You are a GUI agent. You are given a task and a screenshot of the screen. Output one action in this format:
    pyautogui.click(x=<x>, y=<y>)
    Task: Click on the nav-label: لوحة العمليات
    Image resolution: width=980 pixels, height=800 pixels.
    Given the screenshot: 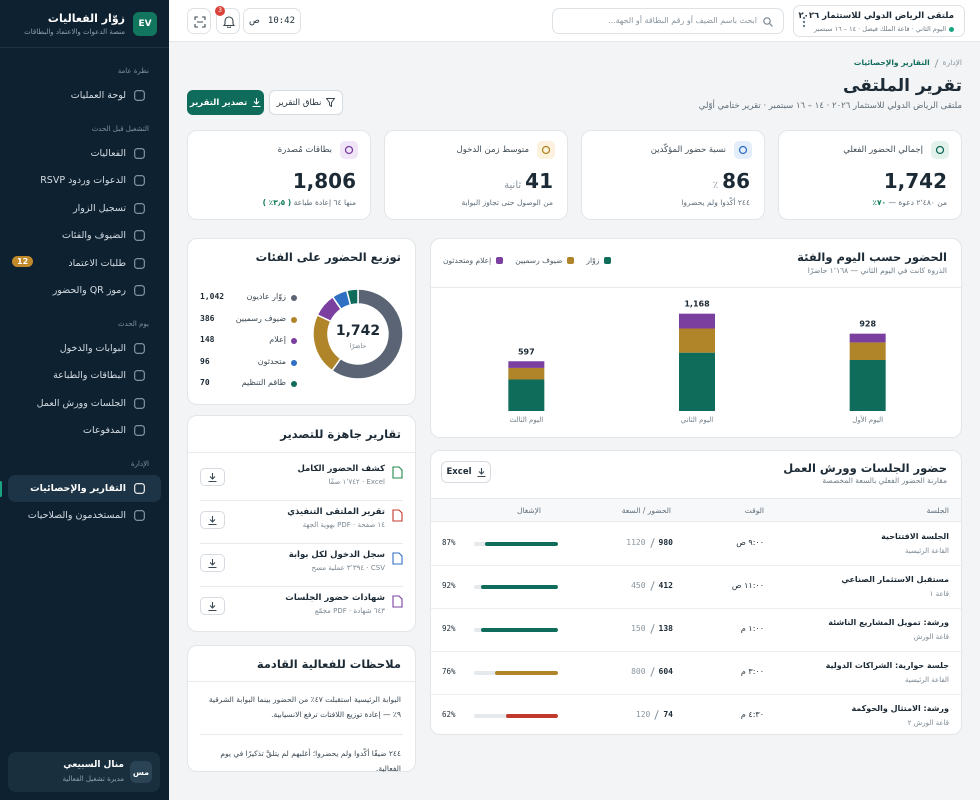 What is the action you would take?
    pyautogui.click(x=98, y=96)
    